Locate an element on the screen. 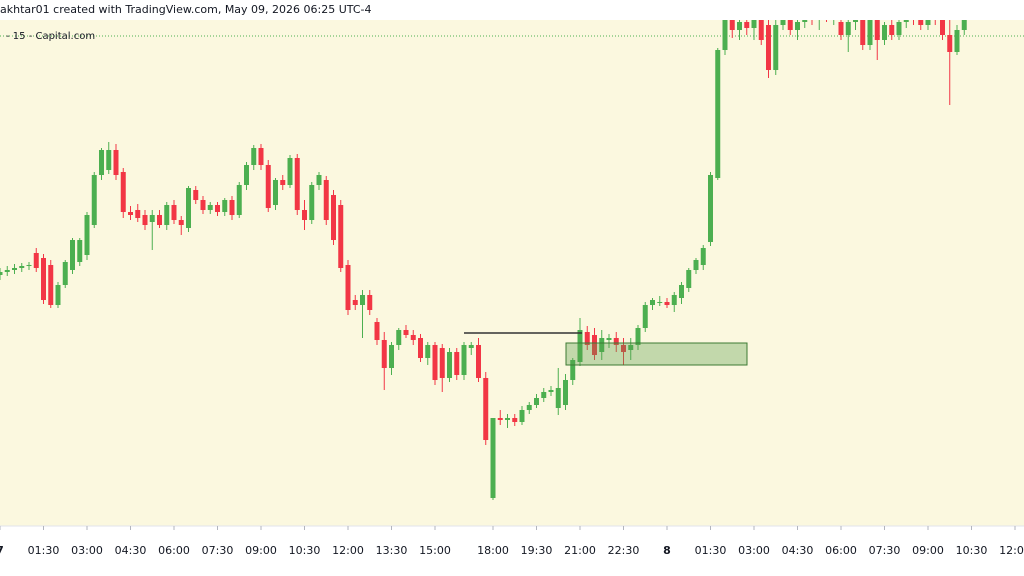  x-tick-label: 19:30 is located at coordinates (537, 550).